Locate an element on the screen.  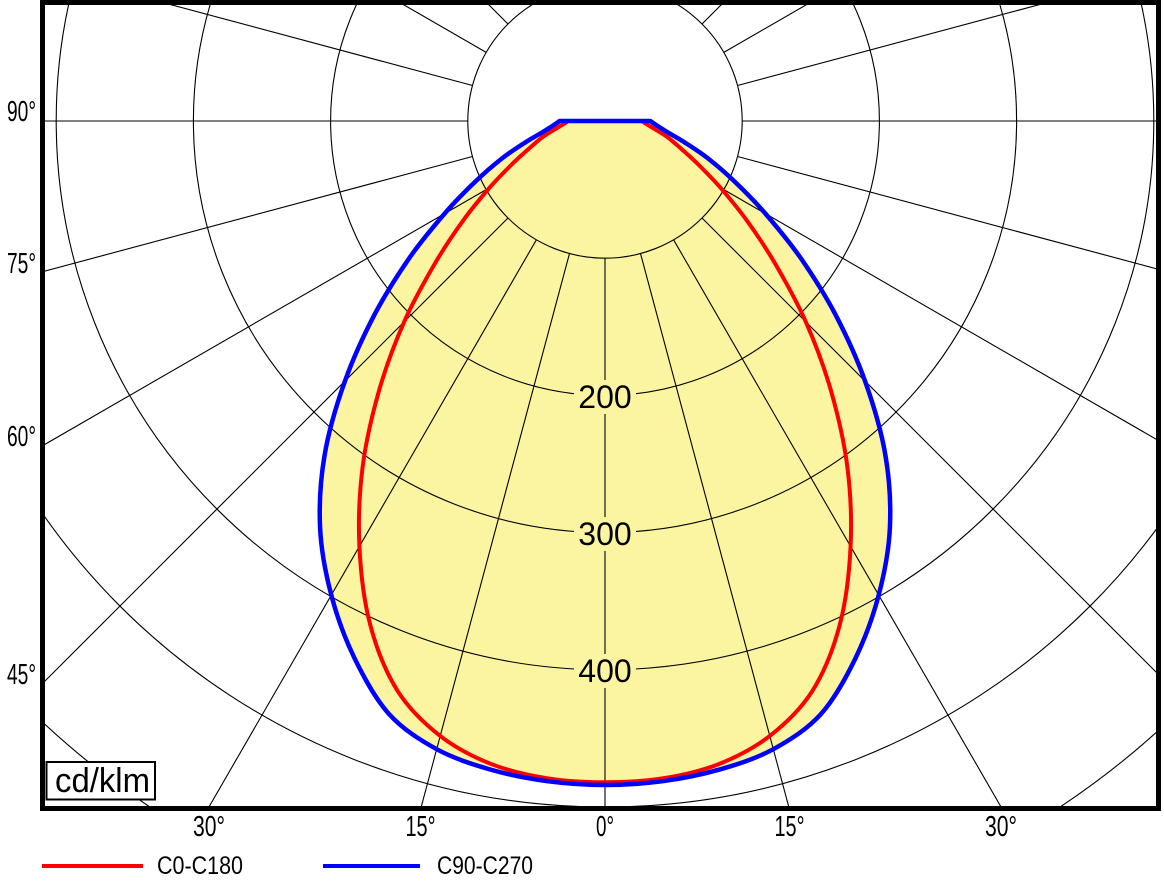
ring-label-200-bg is located at coordinates (605, 397).